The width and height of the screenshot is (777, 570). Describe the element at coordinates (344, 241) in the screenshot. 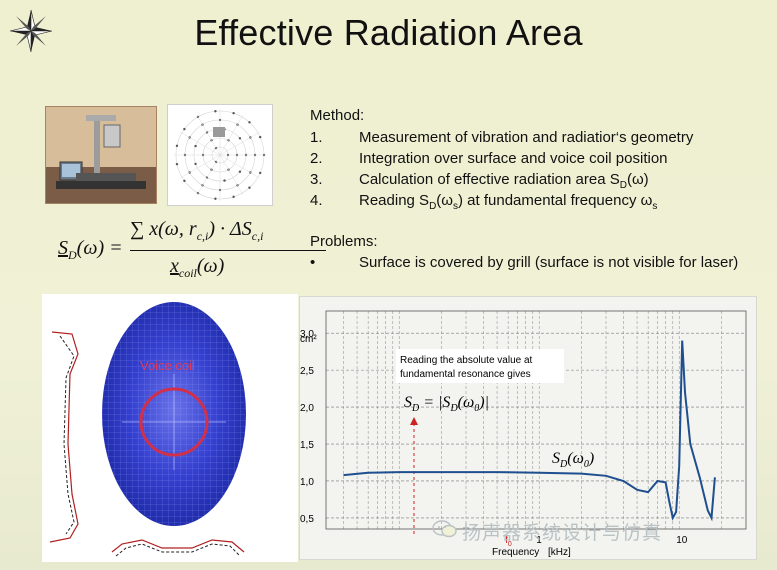

I see `problems-header: Problems:` at that location.